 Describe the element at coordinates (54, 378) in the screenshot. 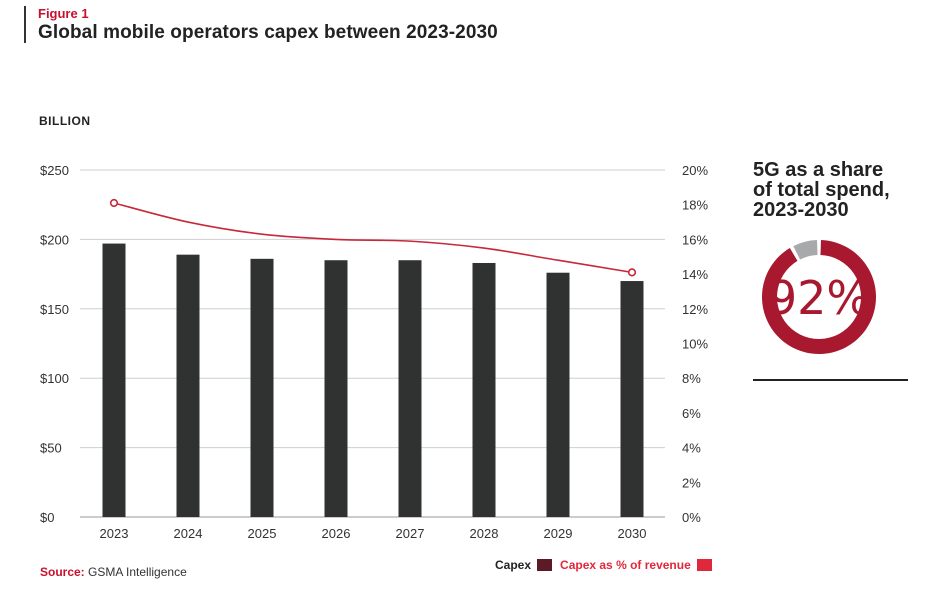

I see `y-tick-label: $100` at that location.